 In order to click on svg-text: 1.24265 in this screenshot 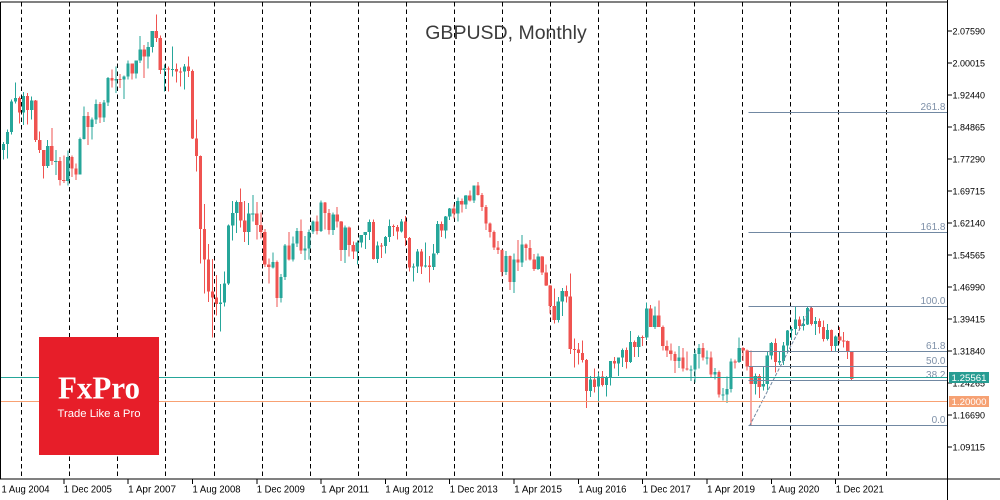, I will do `click(969, 384)`.